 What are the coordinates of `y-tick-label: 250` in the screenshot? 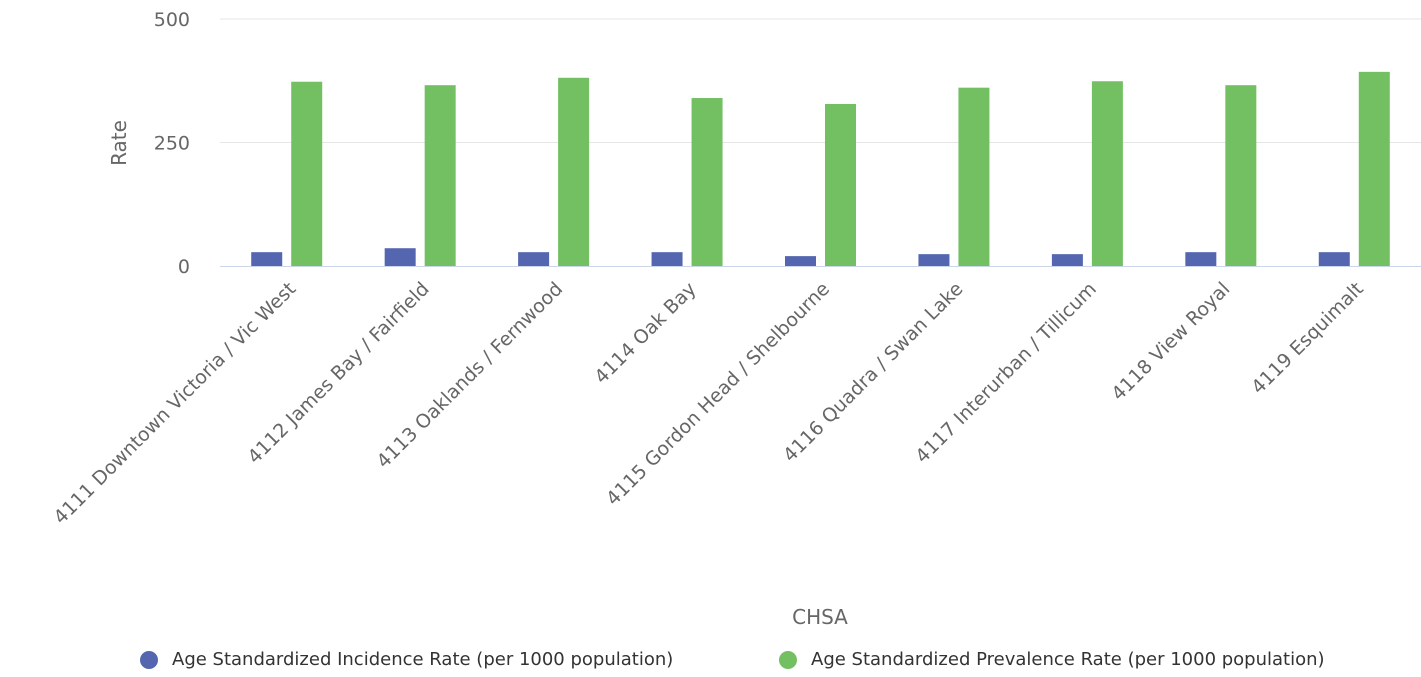 It's located at (172, 144).